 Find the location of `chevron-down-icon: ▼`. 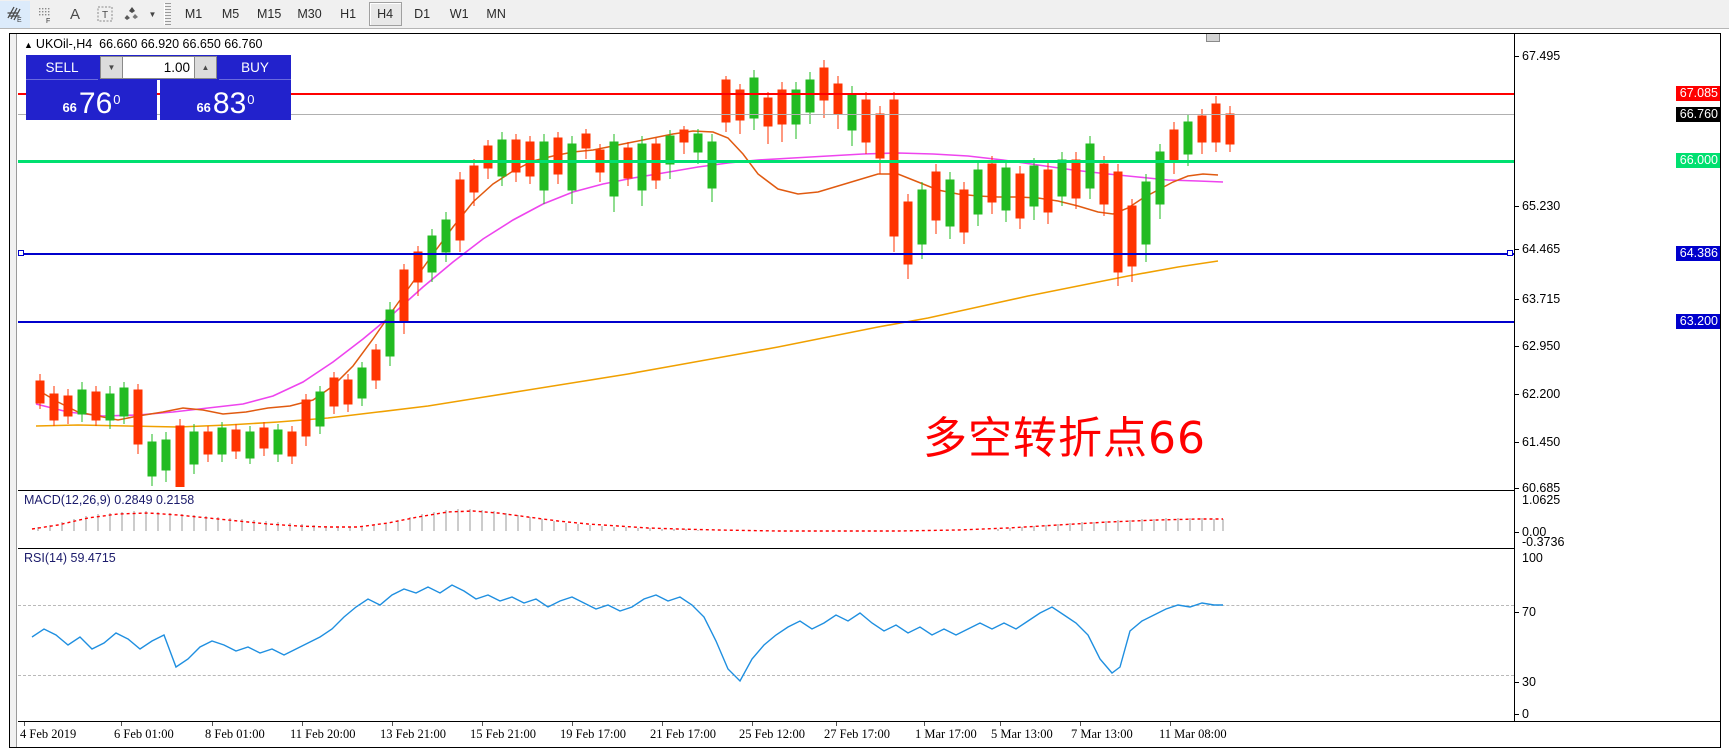

chevron-down-icon: ▼ is located at coordinates (152, 14).